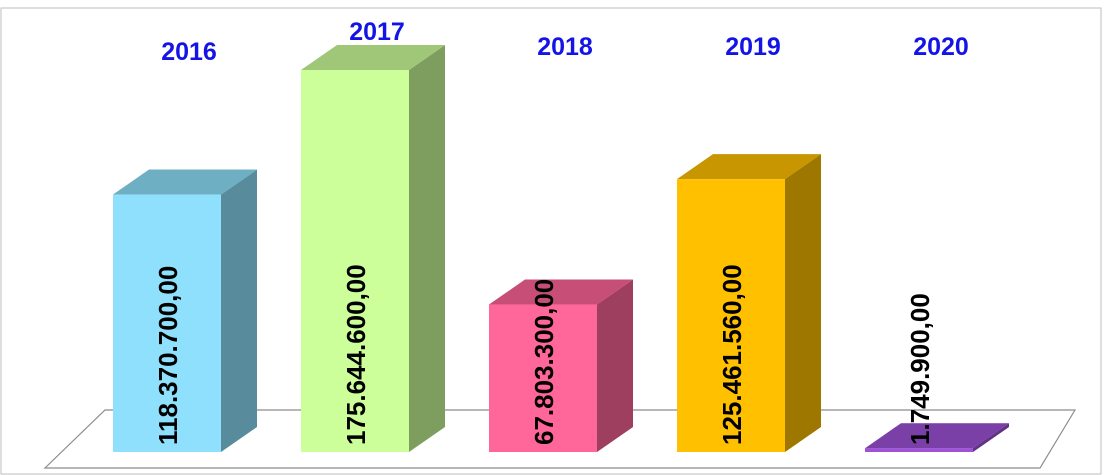 This screenshot has height=475, width=1110. What do you see at coordinates (356, 354) in the screenshot?
I see `data-label: 175.644.600,00` at bounding box center [356, 354].